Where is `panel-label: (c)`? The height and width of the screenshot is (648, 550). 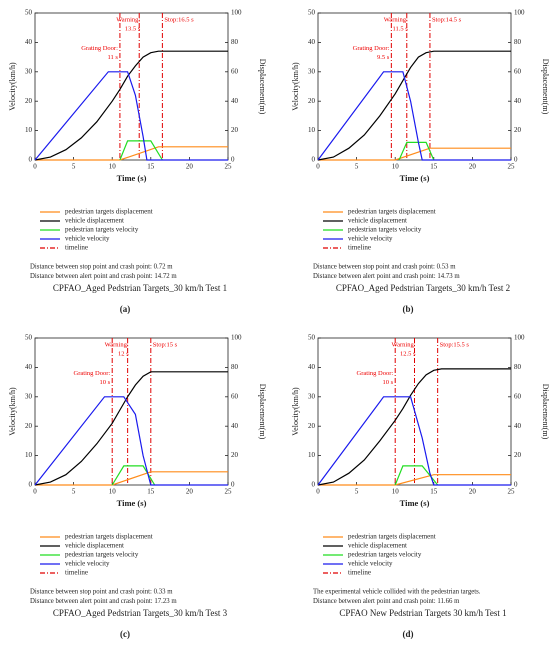
panel-label: (c) is located at coordinates (125, 634).